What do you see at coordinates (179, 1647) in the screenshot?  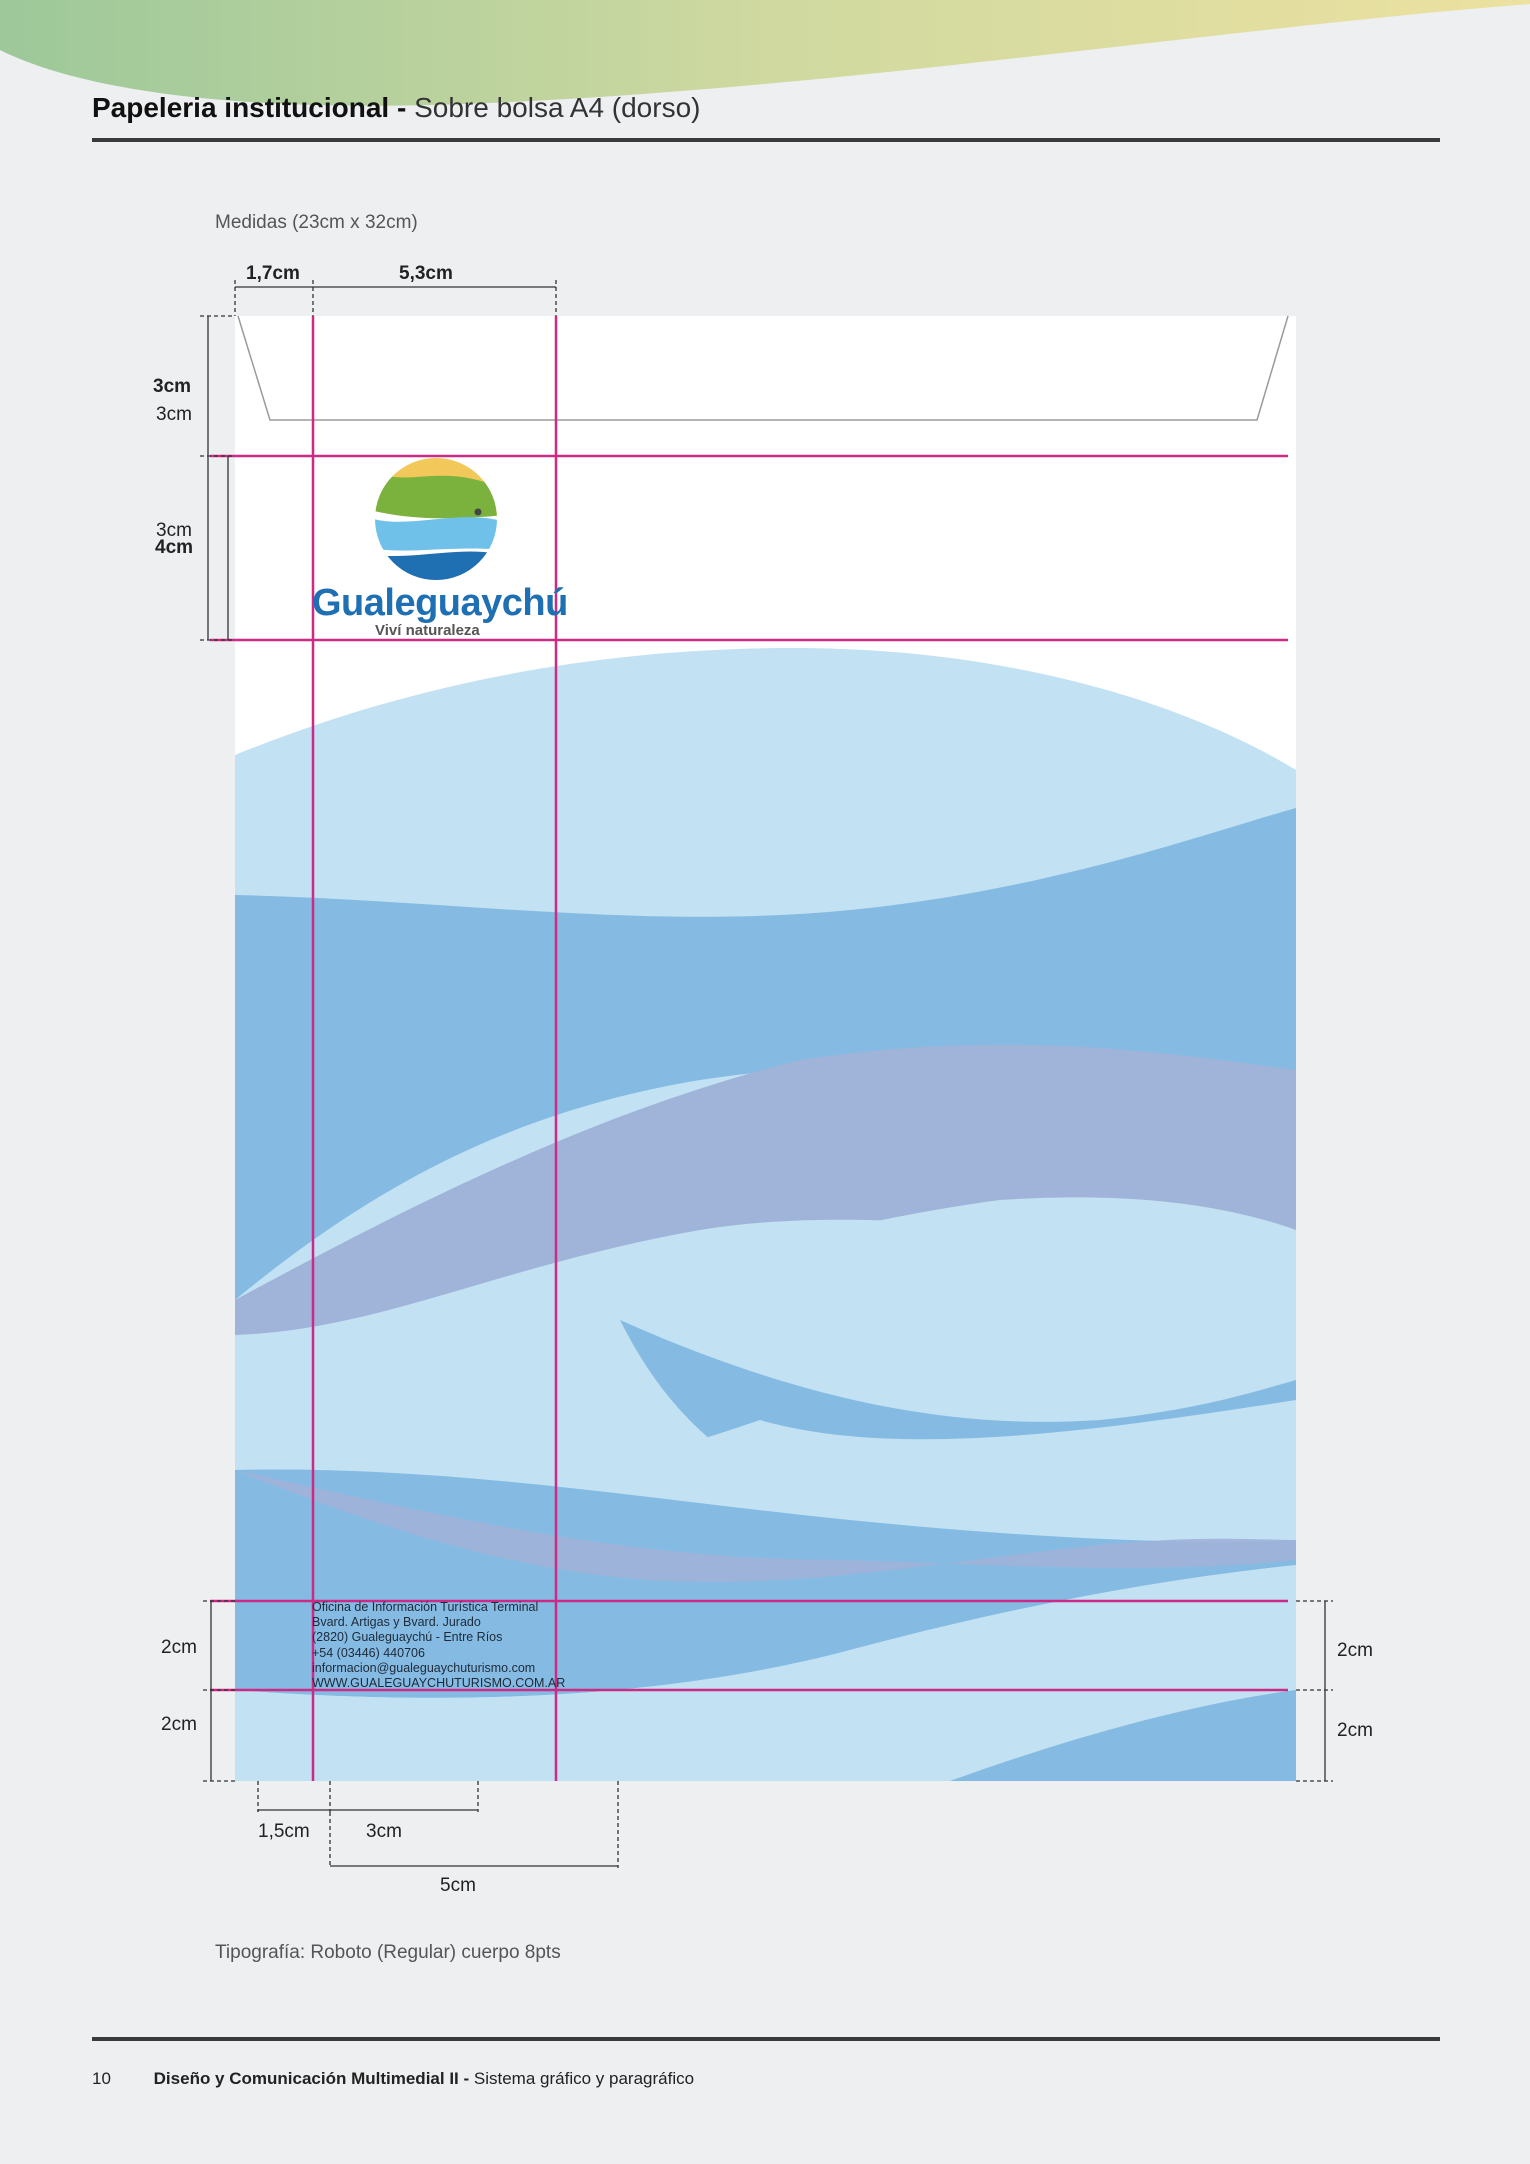 I see `dim-left-footer-upper: 2cm` at bounding box center [179, 1647].